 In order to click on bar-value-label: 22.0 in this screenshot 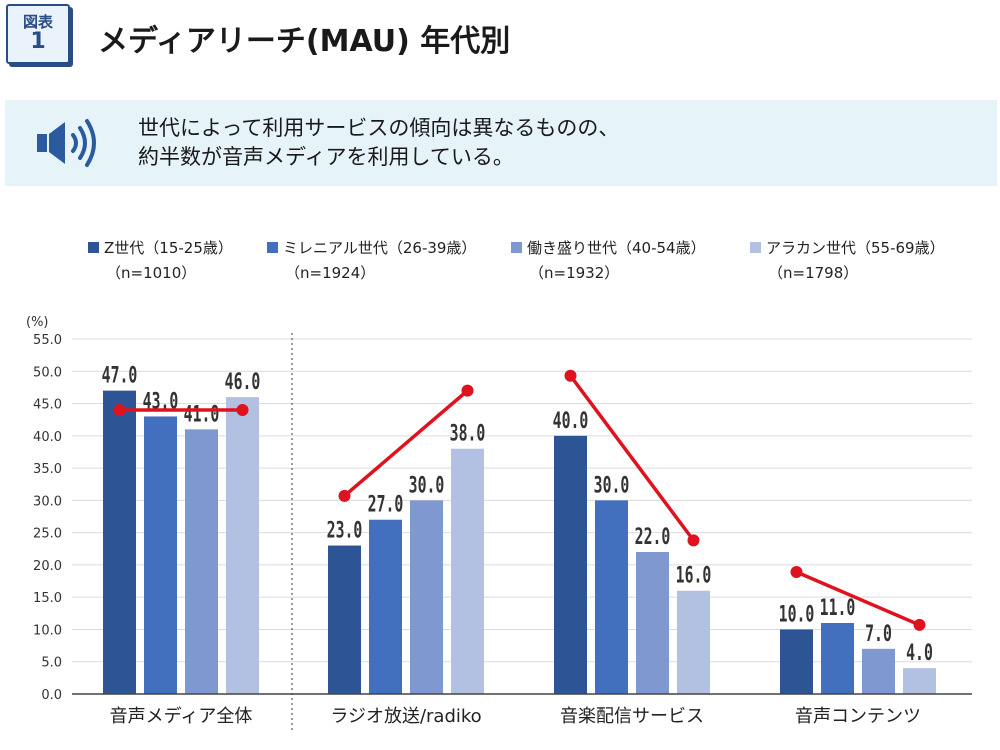, I will do `click(653, 537)`.